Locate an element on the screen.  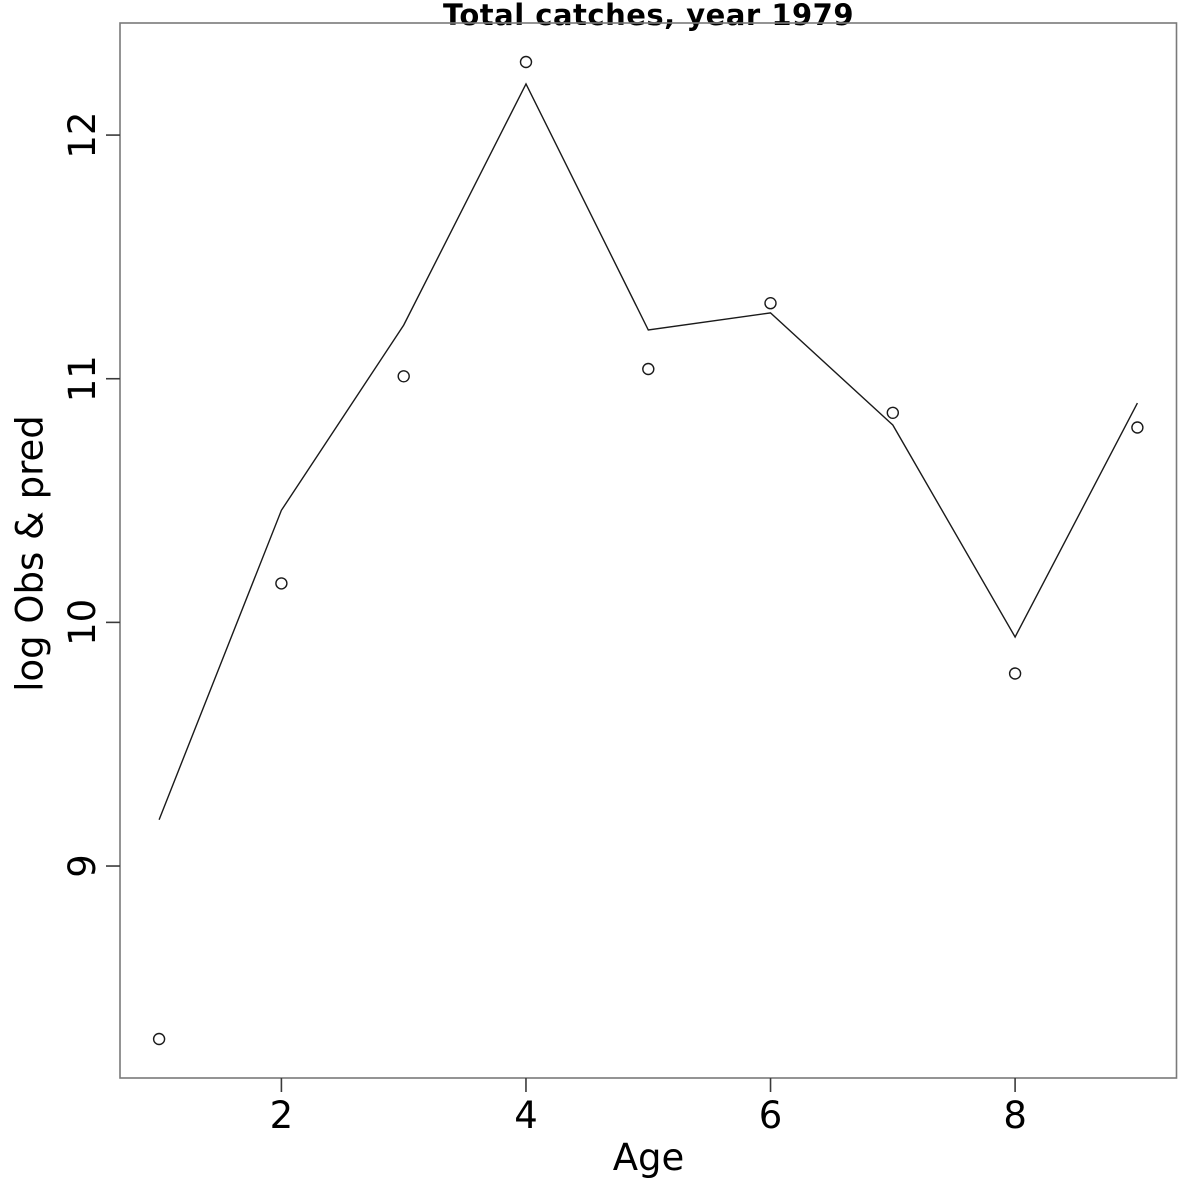
x-tick-label: 6 is located at coordinates (771, 1115).